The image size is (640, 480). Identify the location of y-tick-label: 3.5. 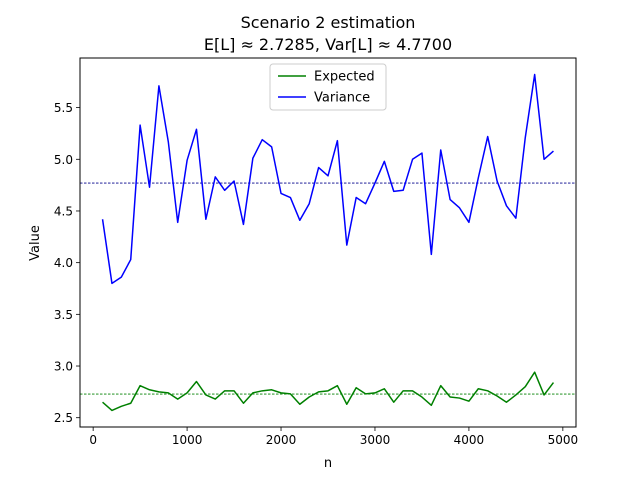
(63, 315).